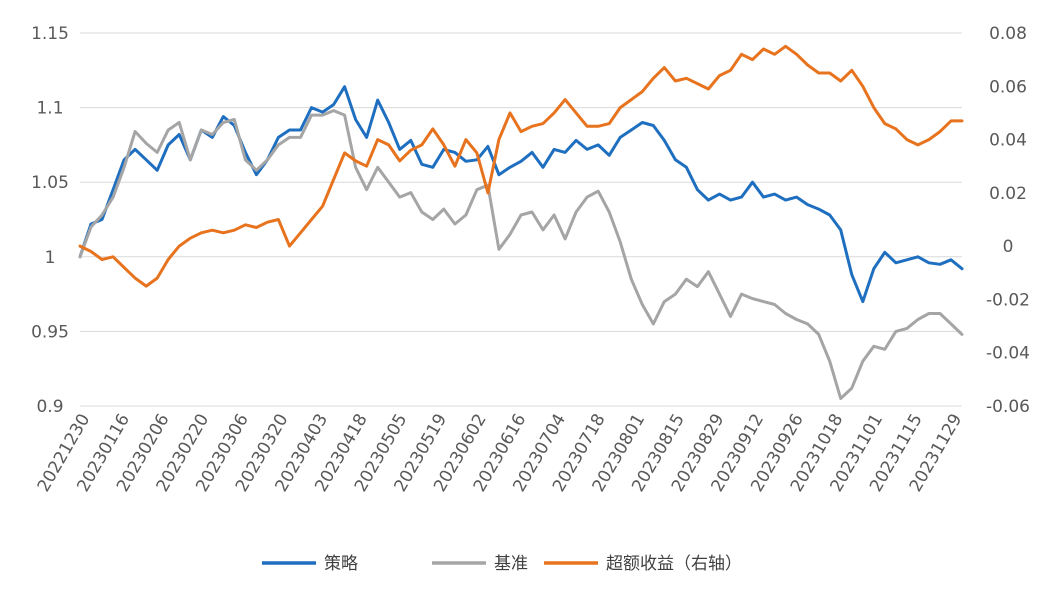 This screenshot has width=1050, height=600. What do you see at coordinates (50, 258) in the screenshot?
I see `left-tick-label: 1` at bounding box center [50, 258].